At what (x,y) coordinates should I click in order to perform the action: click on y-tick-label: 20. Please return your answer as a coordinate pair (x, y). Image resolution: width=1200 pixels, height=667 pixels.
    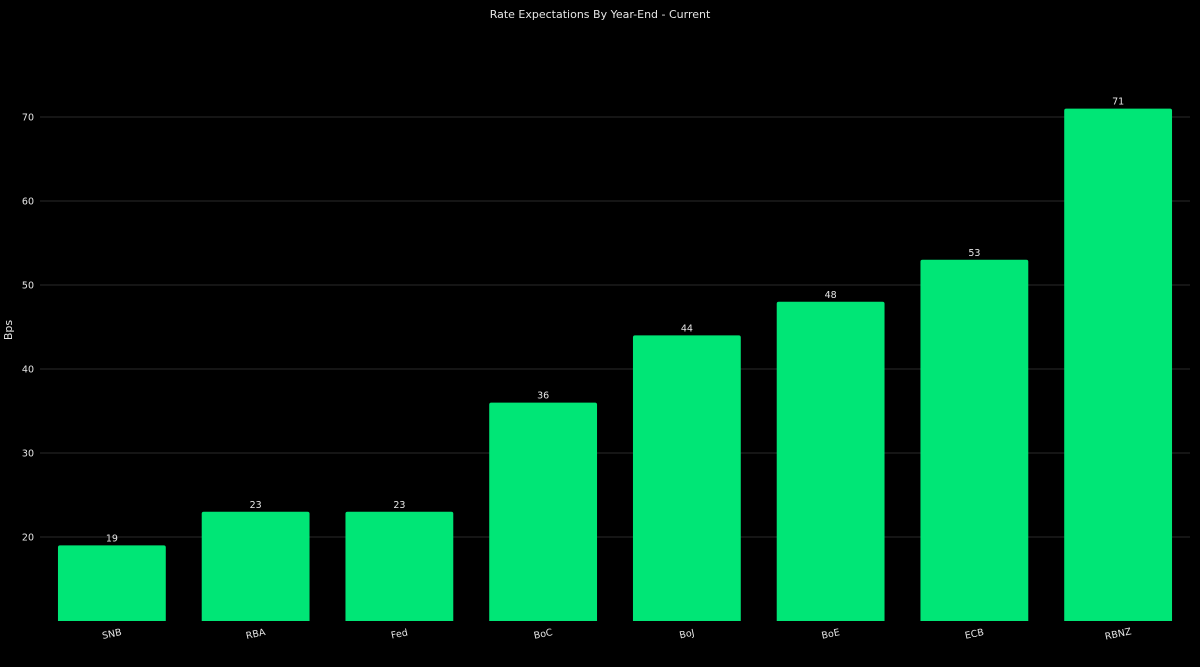
    Looking at the image, I should click on (28, 538).